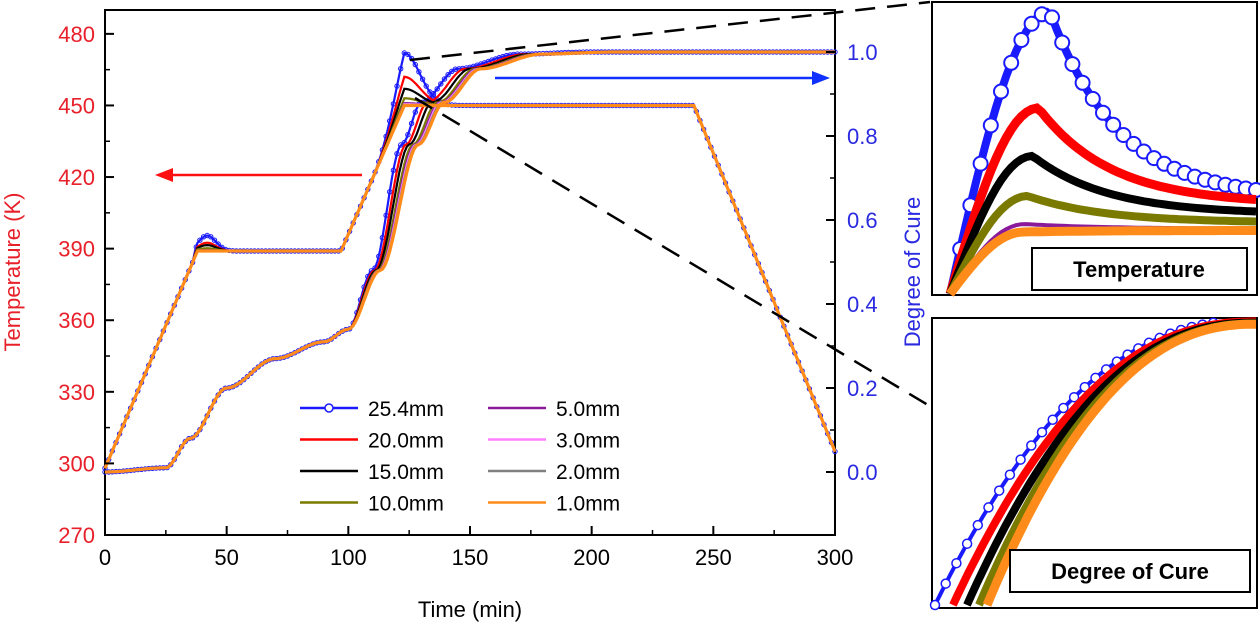 The height and width of the screenshot is (627, 1260). What do you see at coordinates (76, 177) in the screenshot?
I see `y-left-tick-label: 420` at bounding box center [76, 177].